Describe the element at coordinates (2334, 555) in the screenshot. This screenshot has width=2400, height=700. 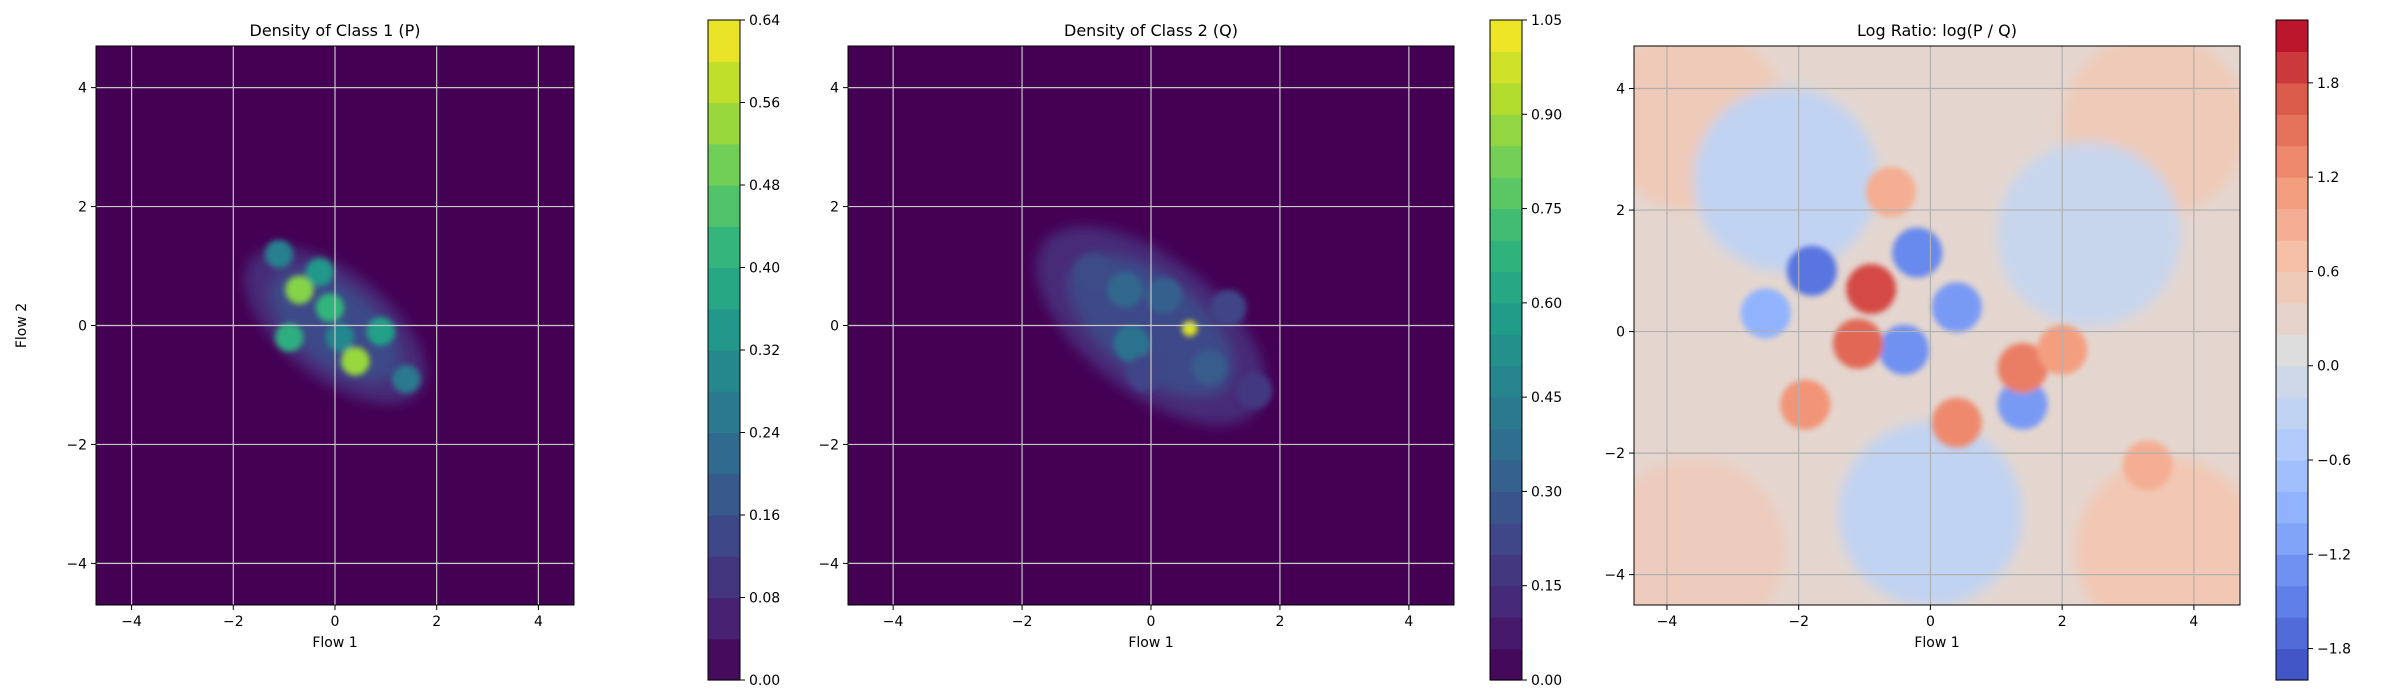
I see `colorbar-tick-label: −1.2` at that location.